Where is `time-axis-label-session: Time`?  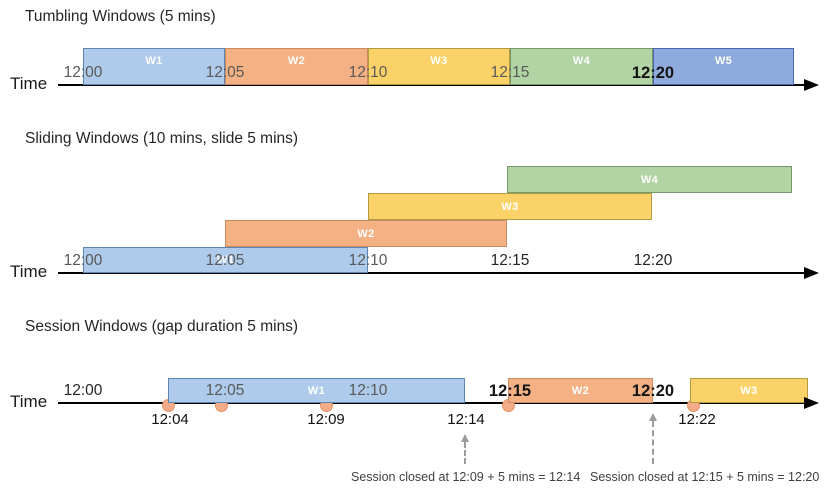 time-axis-label-session: Time is located at coordinates (29, 401).